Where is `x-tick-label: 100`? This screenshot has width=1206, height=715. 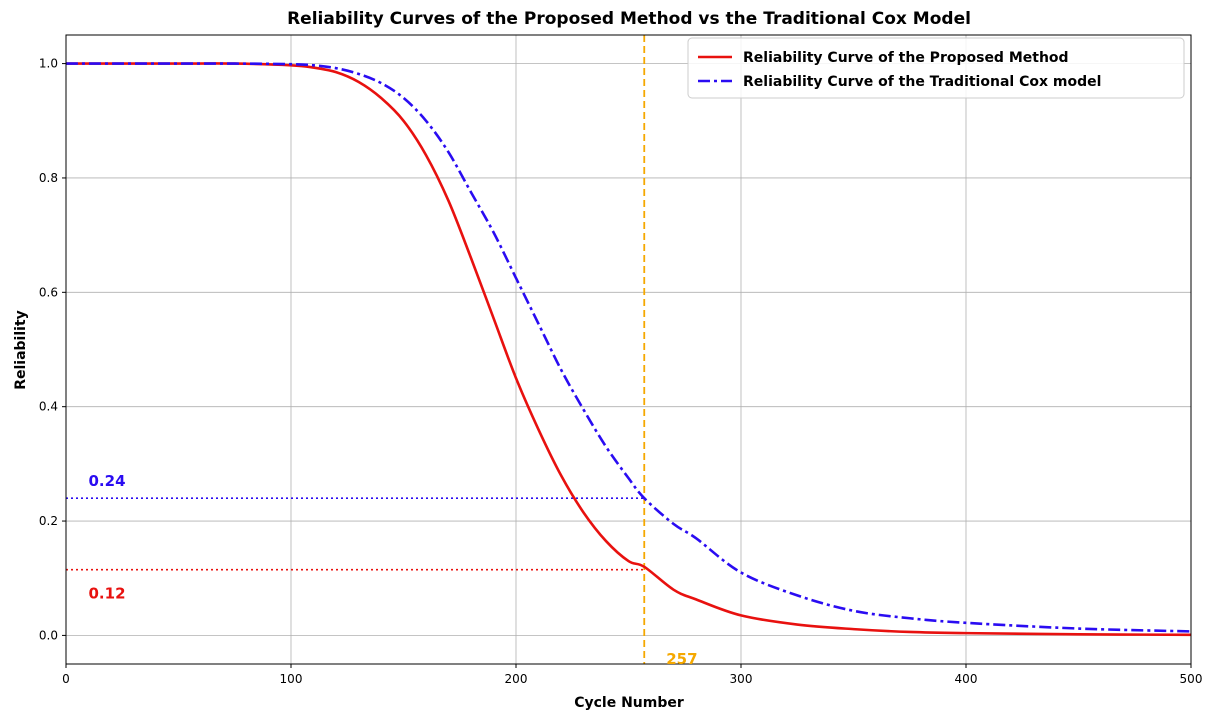
x-tick-label: 100 is located at coordinates (291, 679).